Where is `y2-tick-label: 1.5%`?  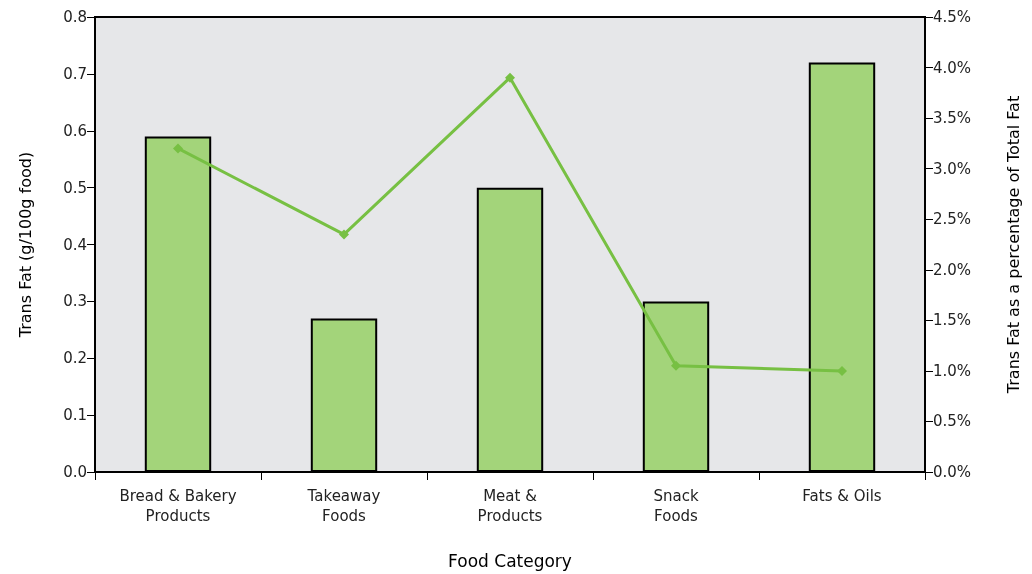 y2-tick-label: 1.5% is located at coordinates (952, 320).